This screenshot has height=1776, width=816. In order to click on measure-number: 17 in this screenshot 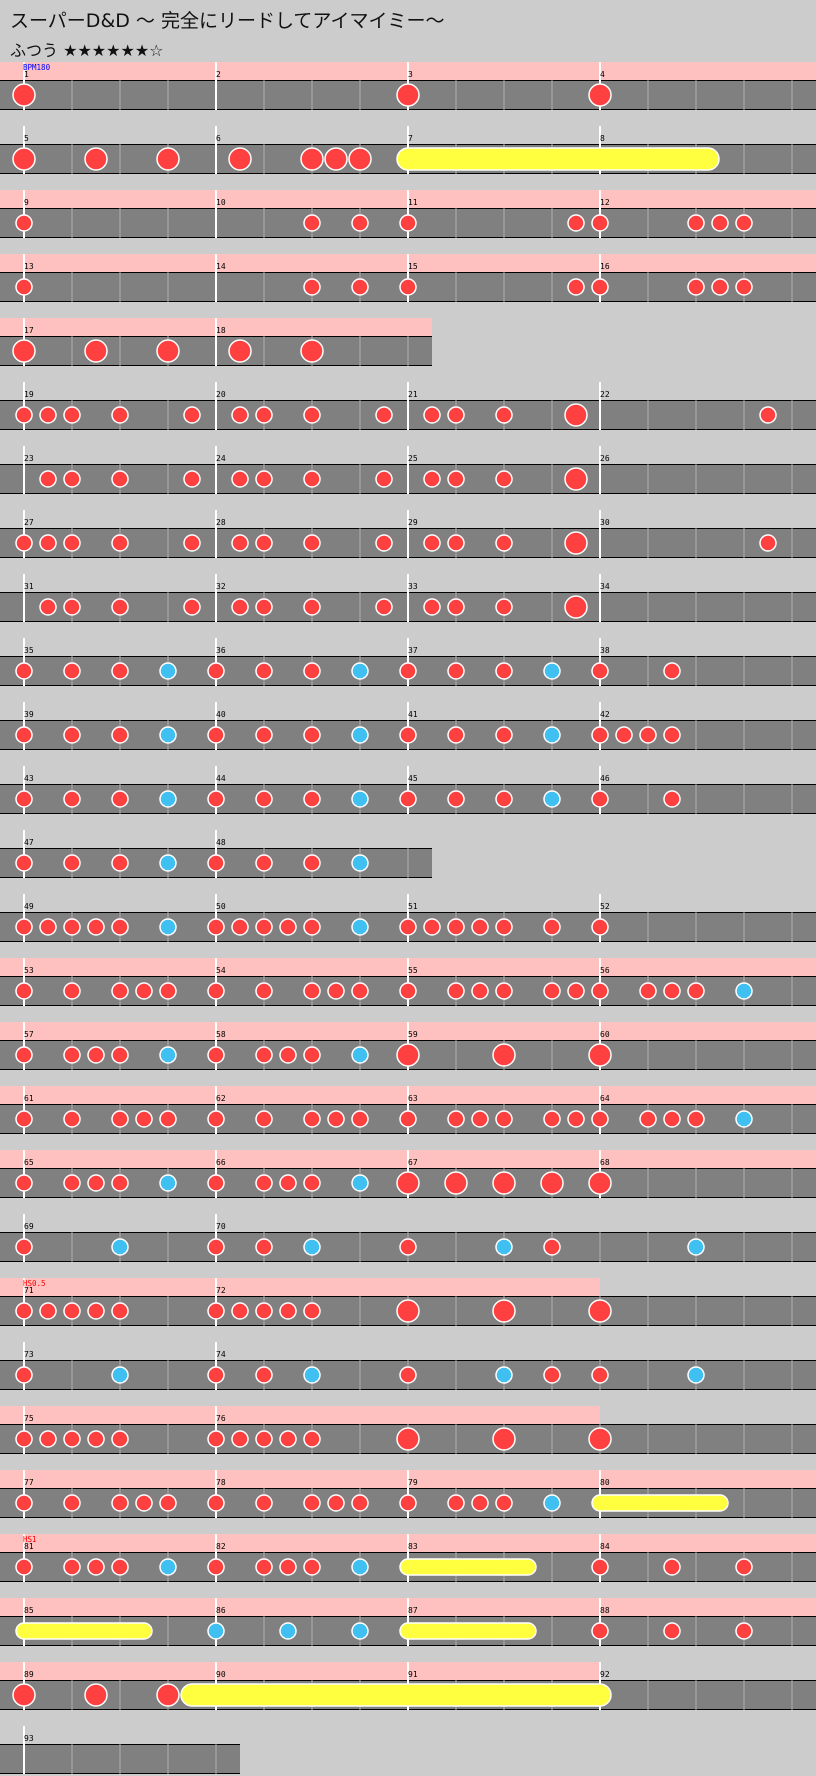, I will do `click(29, 330)`.